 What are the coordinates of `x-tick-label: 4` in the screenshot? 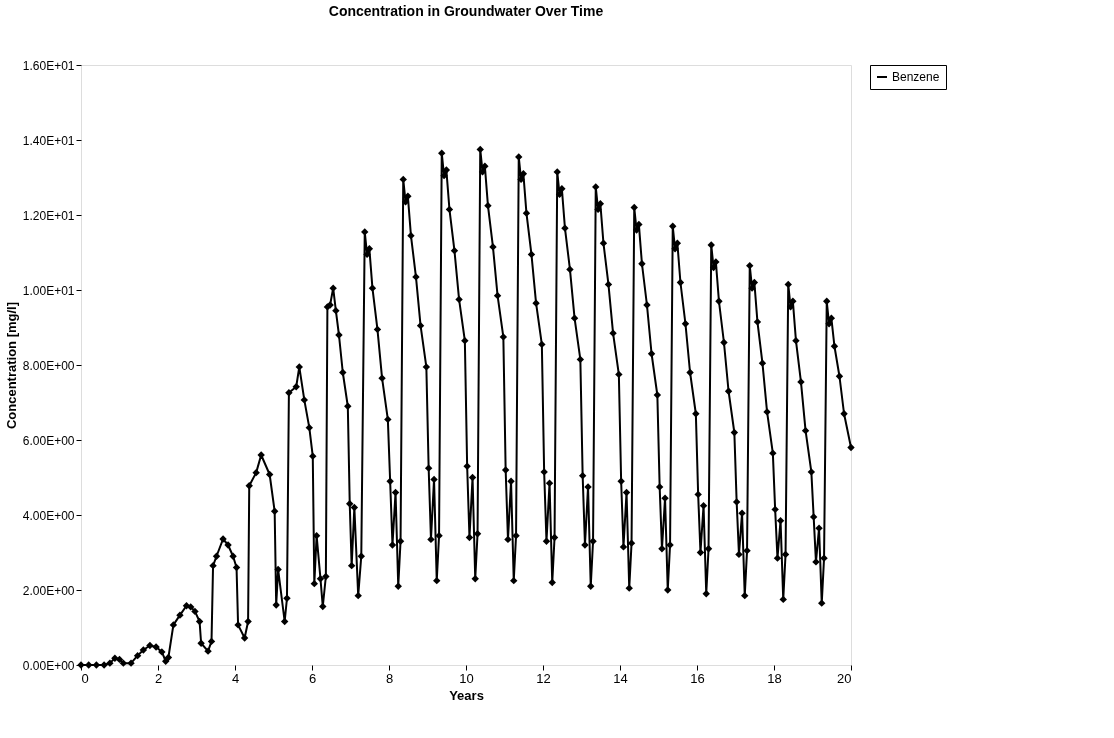 It's located at (235, 678).